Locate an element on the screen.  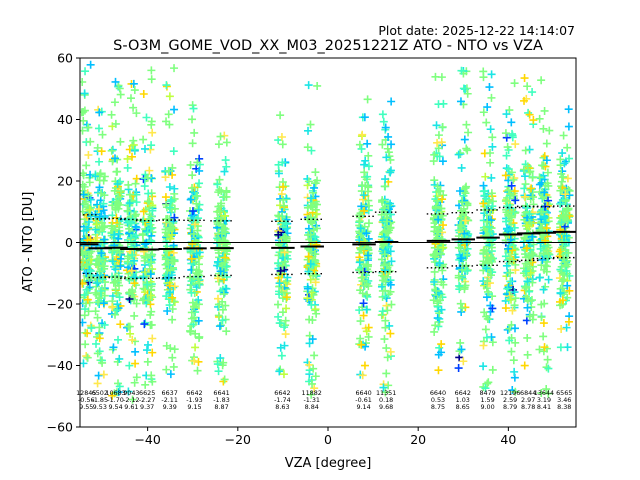
stat-count-17: 13644 is located at coordinates (544, 393).